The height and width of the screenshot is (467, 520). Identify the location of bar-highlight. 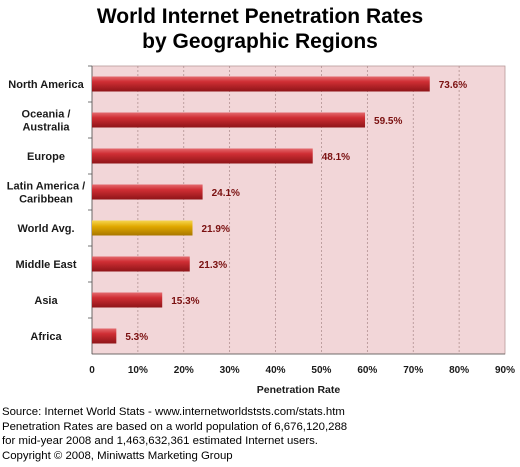
(142, 228).